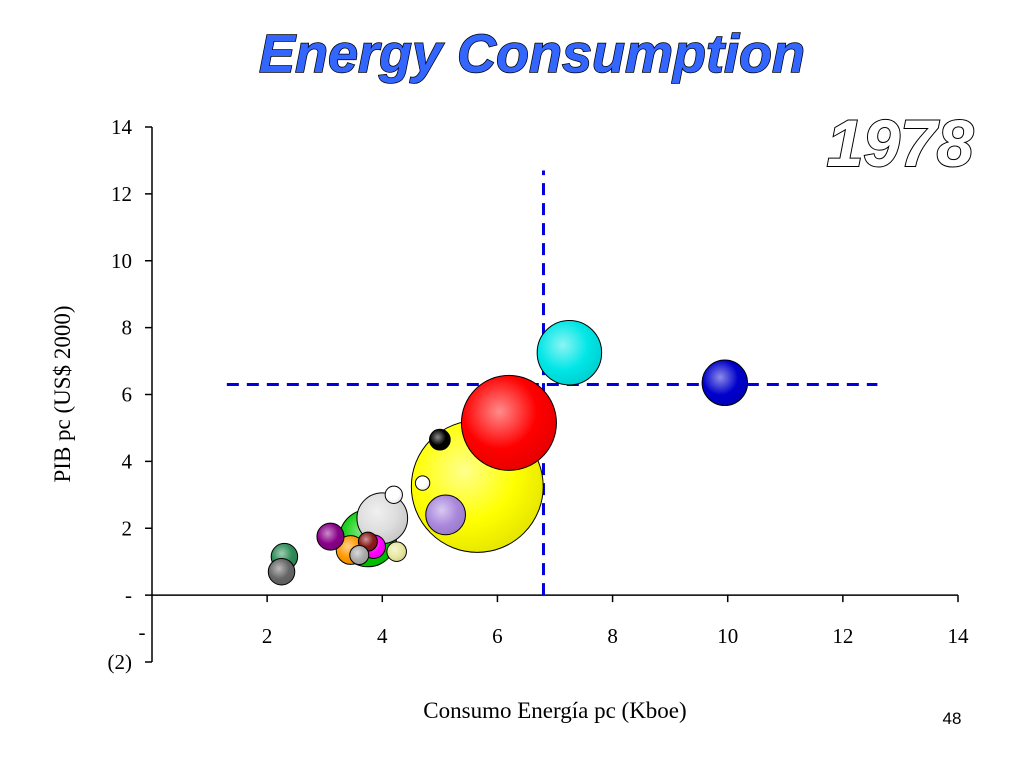 The width and height of the screenshot is (1024, 768). I want to click on x-tick-label: 2, so click(267, 636).